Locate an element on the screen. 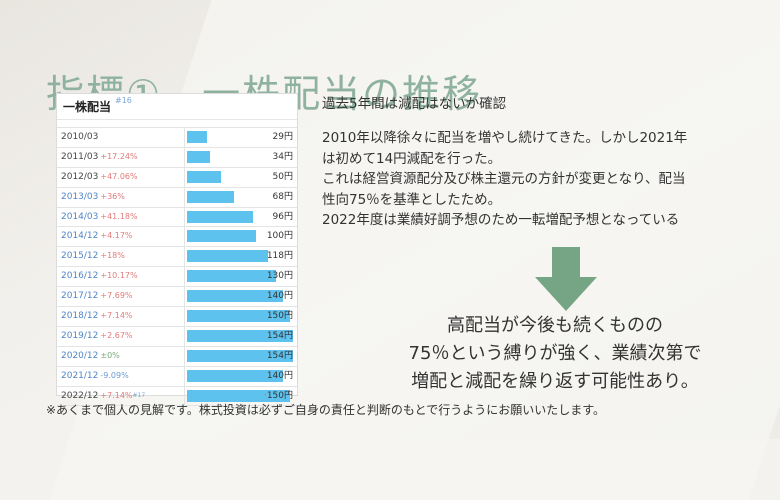  table-row: 2013/03 +36% 68円 is located at coordinates (177, 196).